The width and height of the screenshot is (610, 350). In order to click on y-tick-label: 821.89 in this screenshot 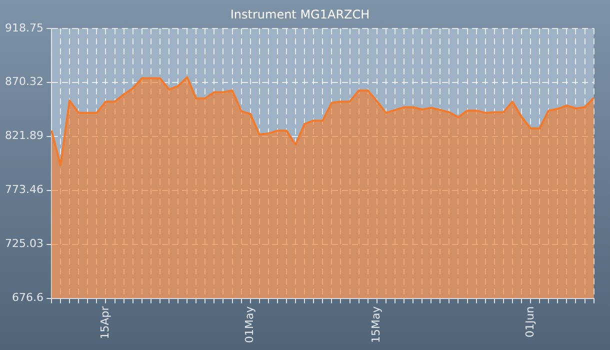, I will do `click(24, 135)`.